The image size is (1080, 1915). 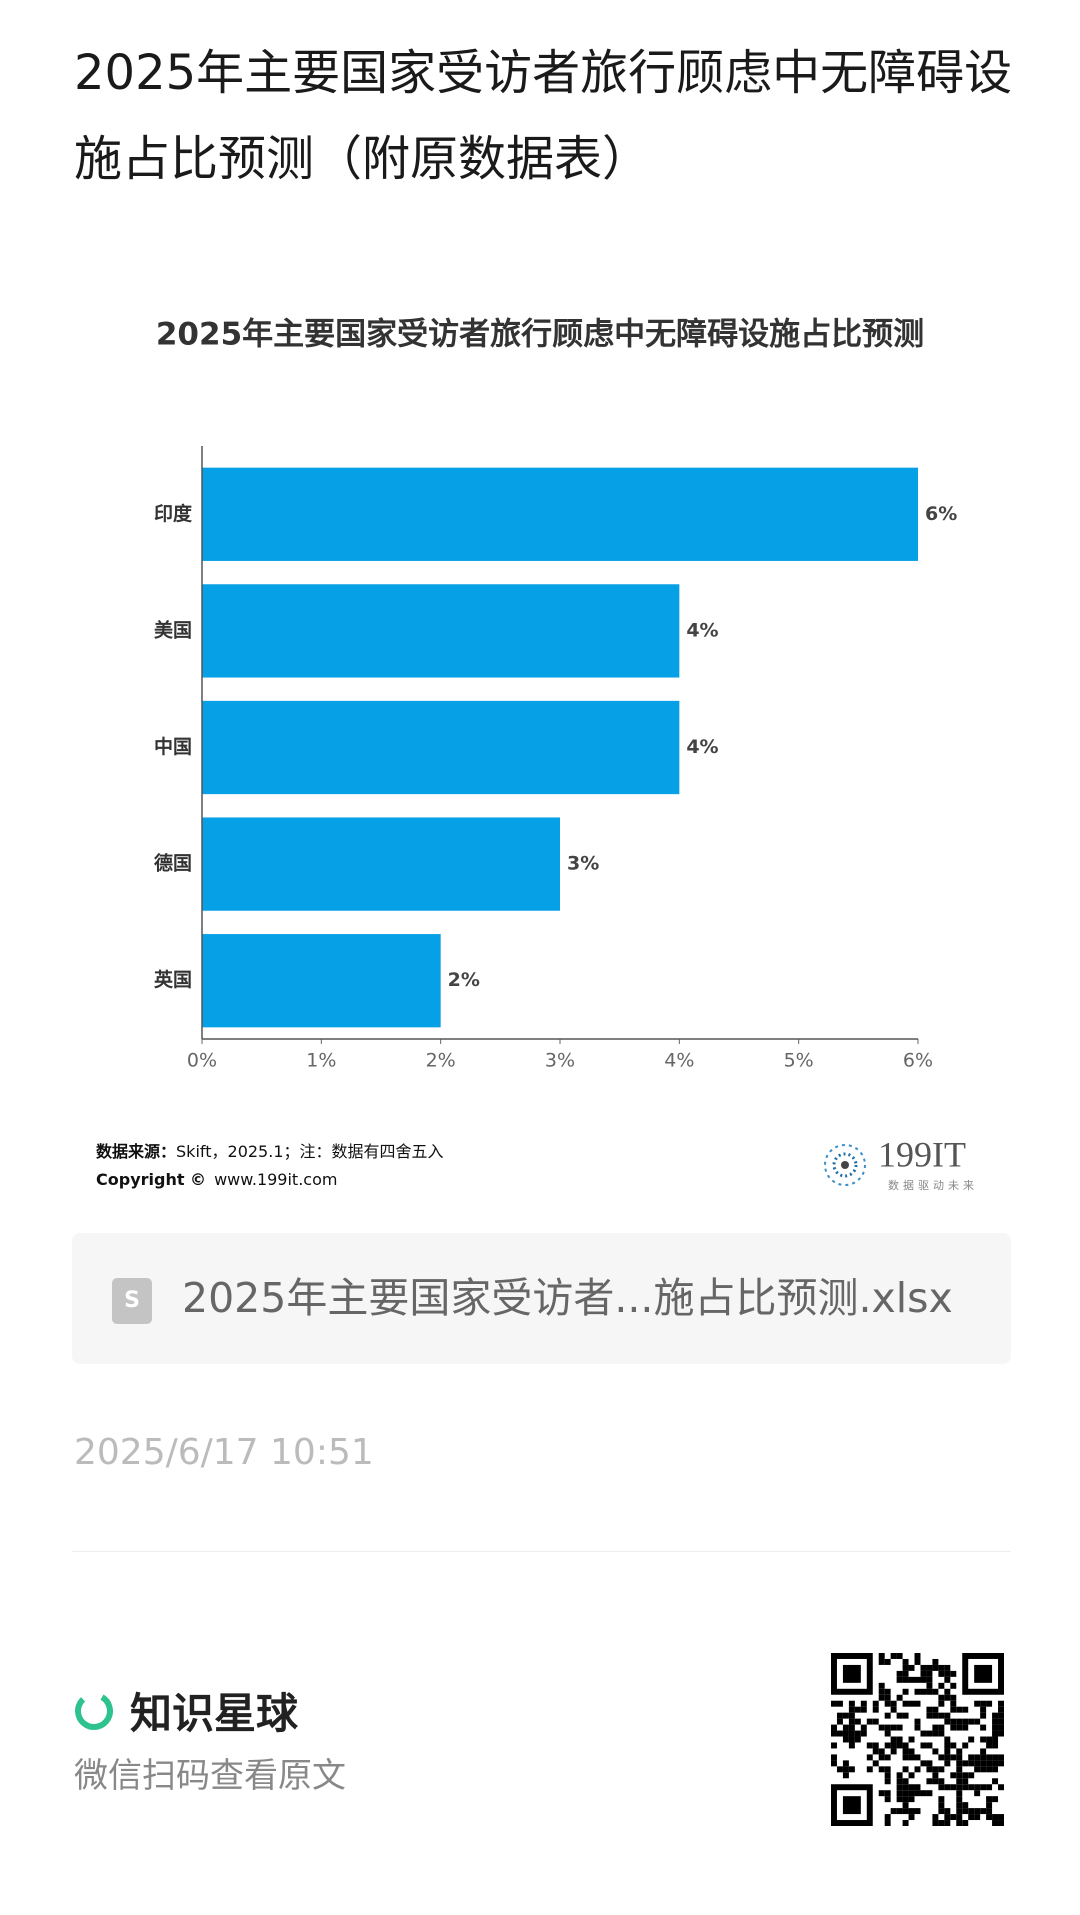 What do you see at coordinates (185, 1710) in the screenshot?
I see `brand: 知识星球` at bounding box center [185, 1710].